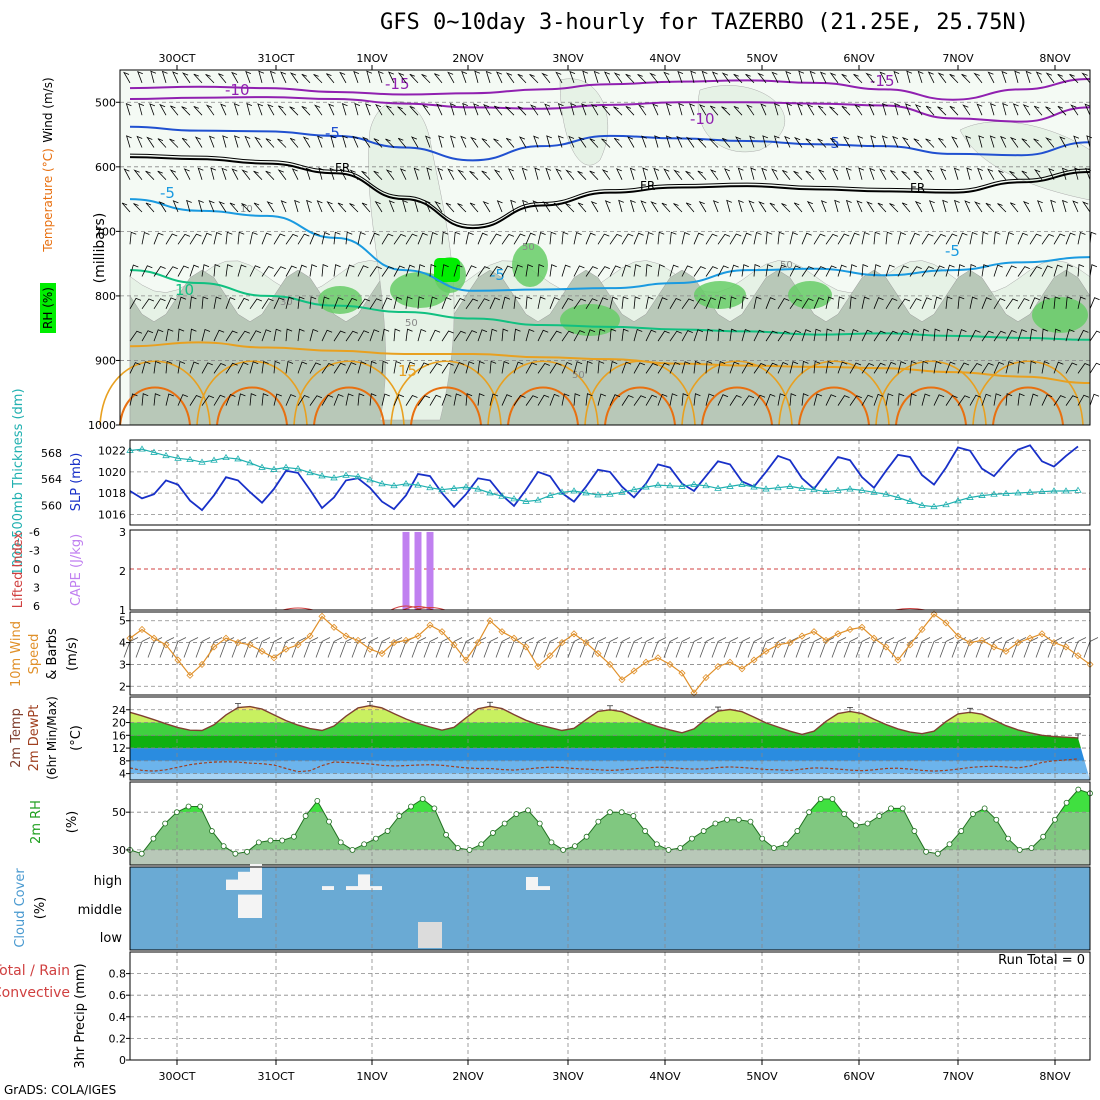 The image size is (1100, 1100). I want to click on cloud-ytick-high: high, so click(108, 881).